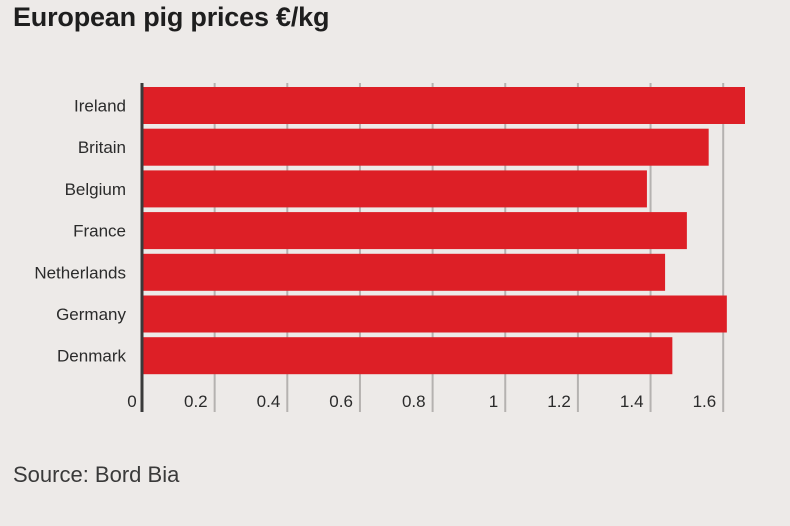 This screenshot has height=526, width=790. What do you see at coordinates (493, 401) in the screenshot?
I see `x-tick-label: 1` at bounding box center [493, 401].